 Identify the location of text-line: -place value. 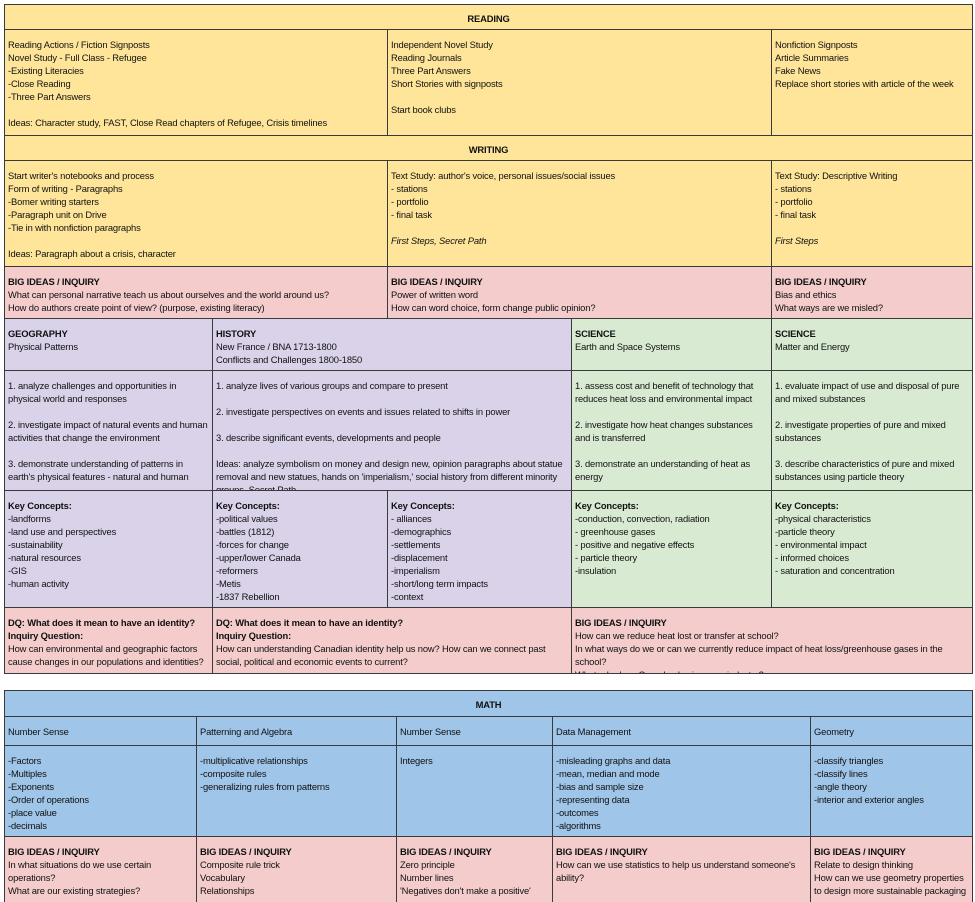
(32, 812).